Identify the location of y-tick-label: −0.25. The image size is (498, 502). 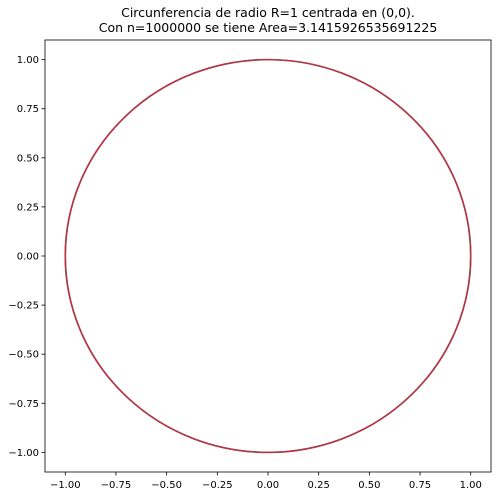
(23, 306).